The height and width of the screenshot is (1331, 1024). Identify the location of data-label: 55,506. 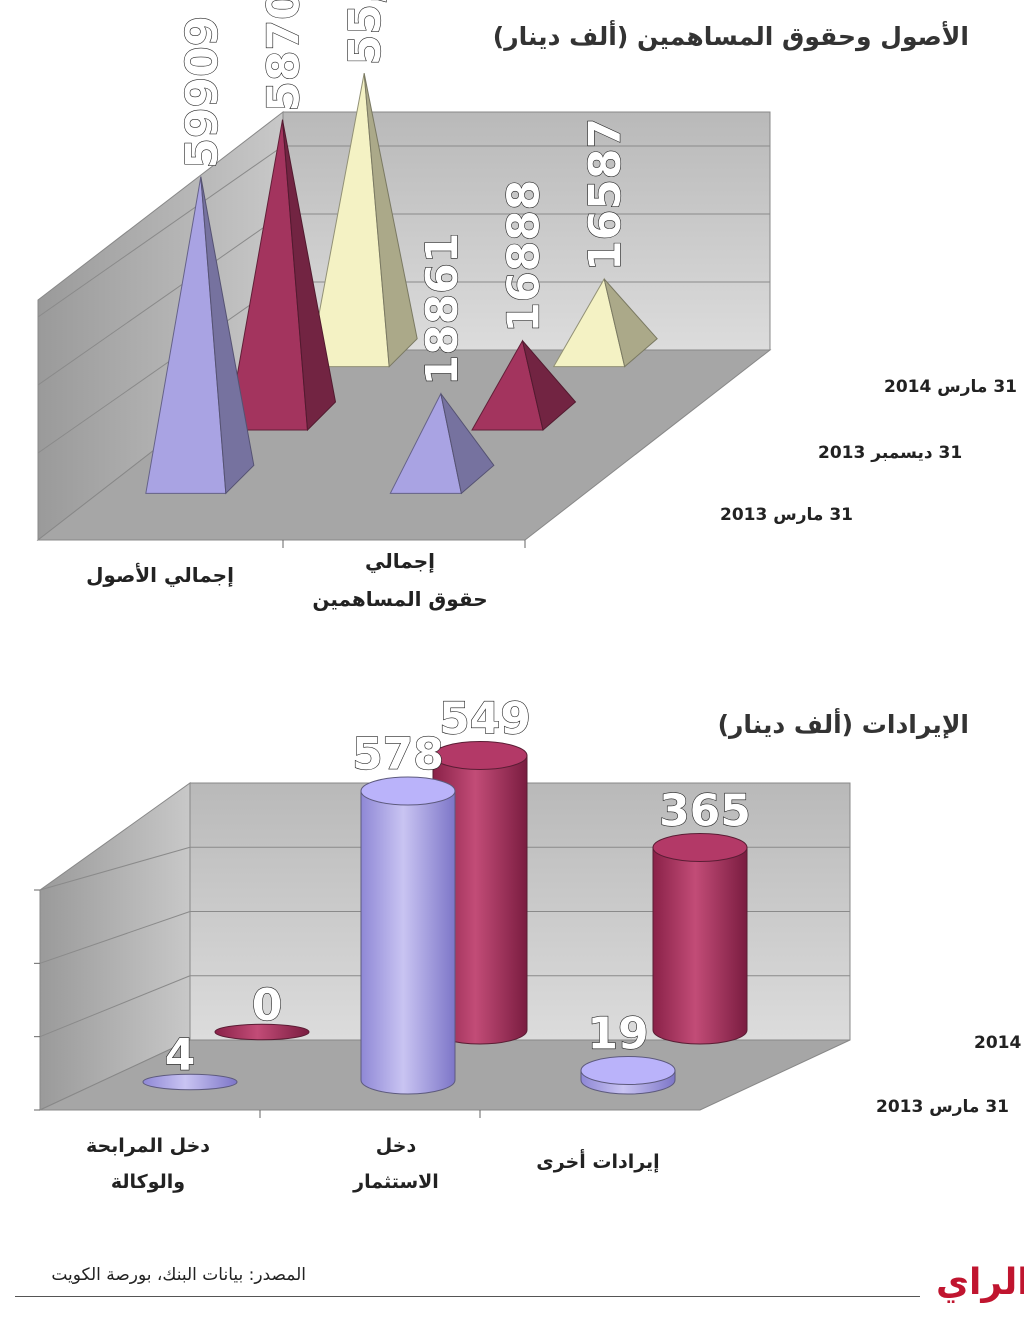
(365, 32).